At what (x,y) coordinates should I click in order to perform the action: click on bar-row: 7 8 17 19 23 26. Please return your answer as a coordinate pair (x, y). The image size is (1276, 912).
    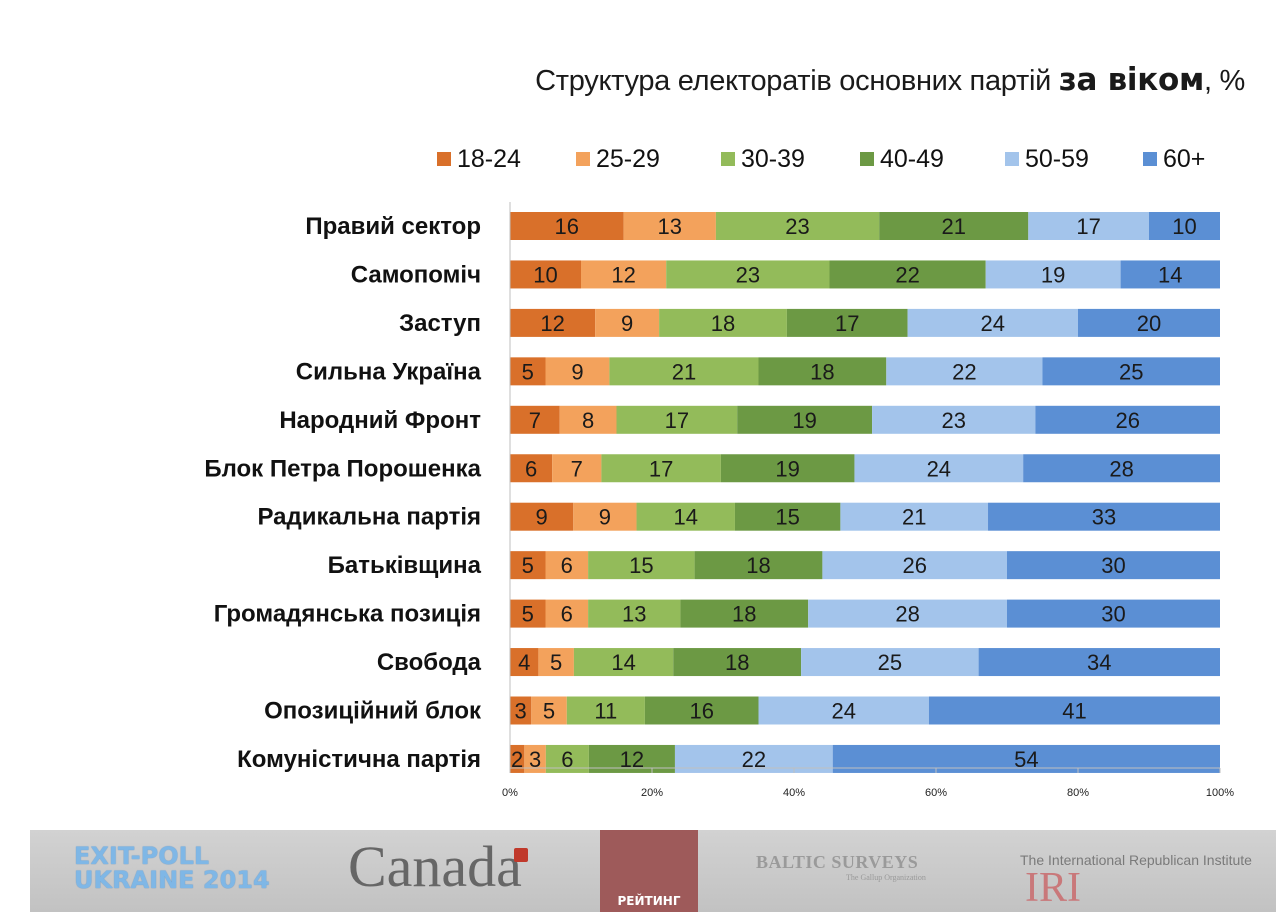
    Looking at the image, I should click on (865, 419).